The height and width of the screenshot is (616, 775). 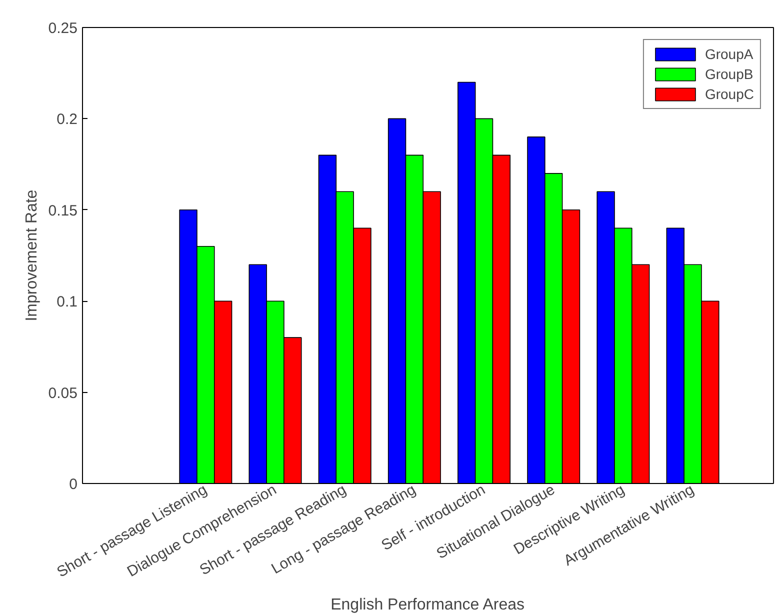 I want to click on y-tick-label: 0.2, so click(x=67, y=119).